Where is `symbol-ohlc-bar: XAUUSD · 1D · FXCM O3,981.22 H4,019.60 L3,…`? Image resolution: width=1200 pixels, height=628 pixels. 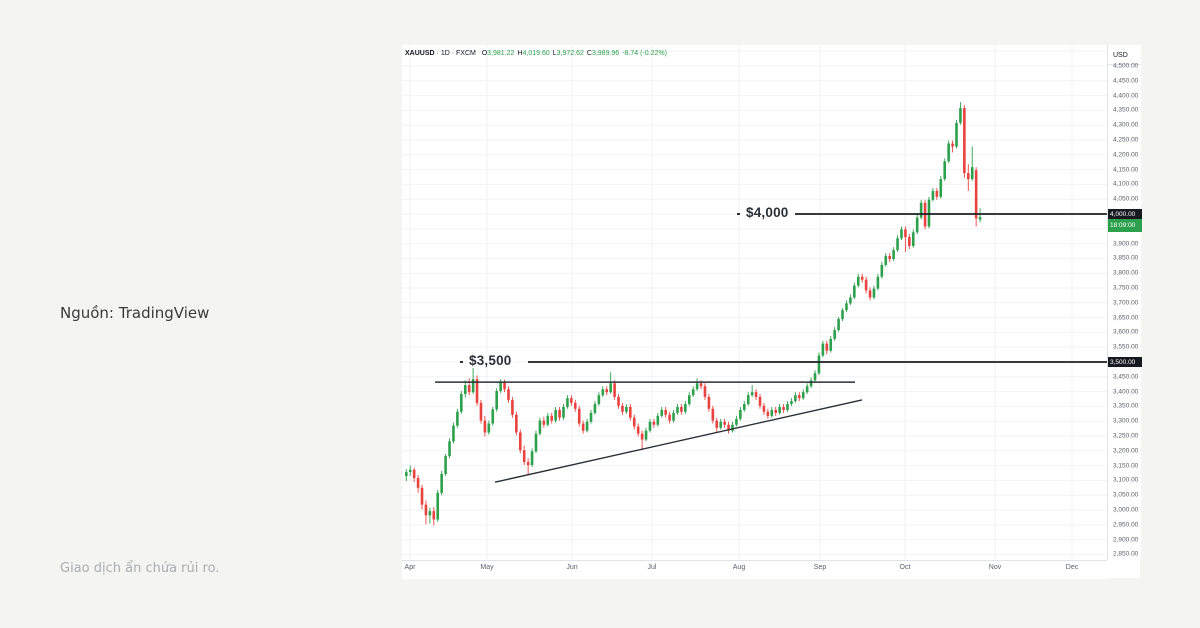
symbol-ohlc-bar: XAUUSD · 1D · FXCM O3,981.22 H4,019.60 L3,… is located at coordinates (536, 53).